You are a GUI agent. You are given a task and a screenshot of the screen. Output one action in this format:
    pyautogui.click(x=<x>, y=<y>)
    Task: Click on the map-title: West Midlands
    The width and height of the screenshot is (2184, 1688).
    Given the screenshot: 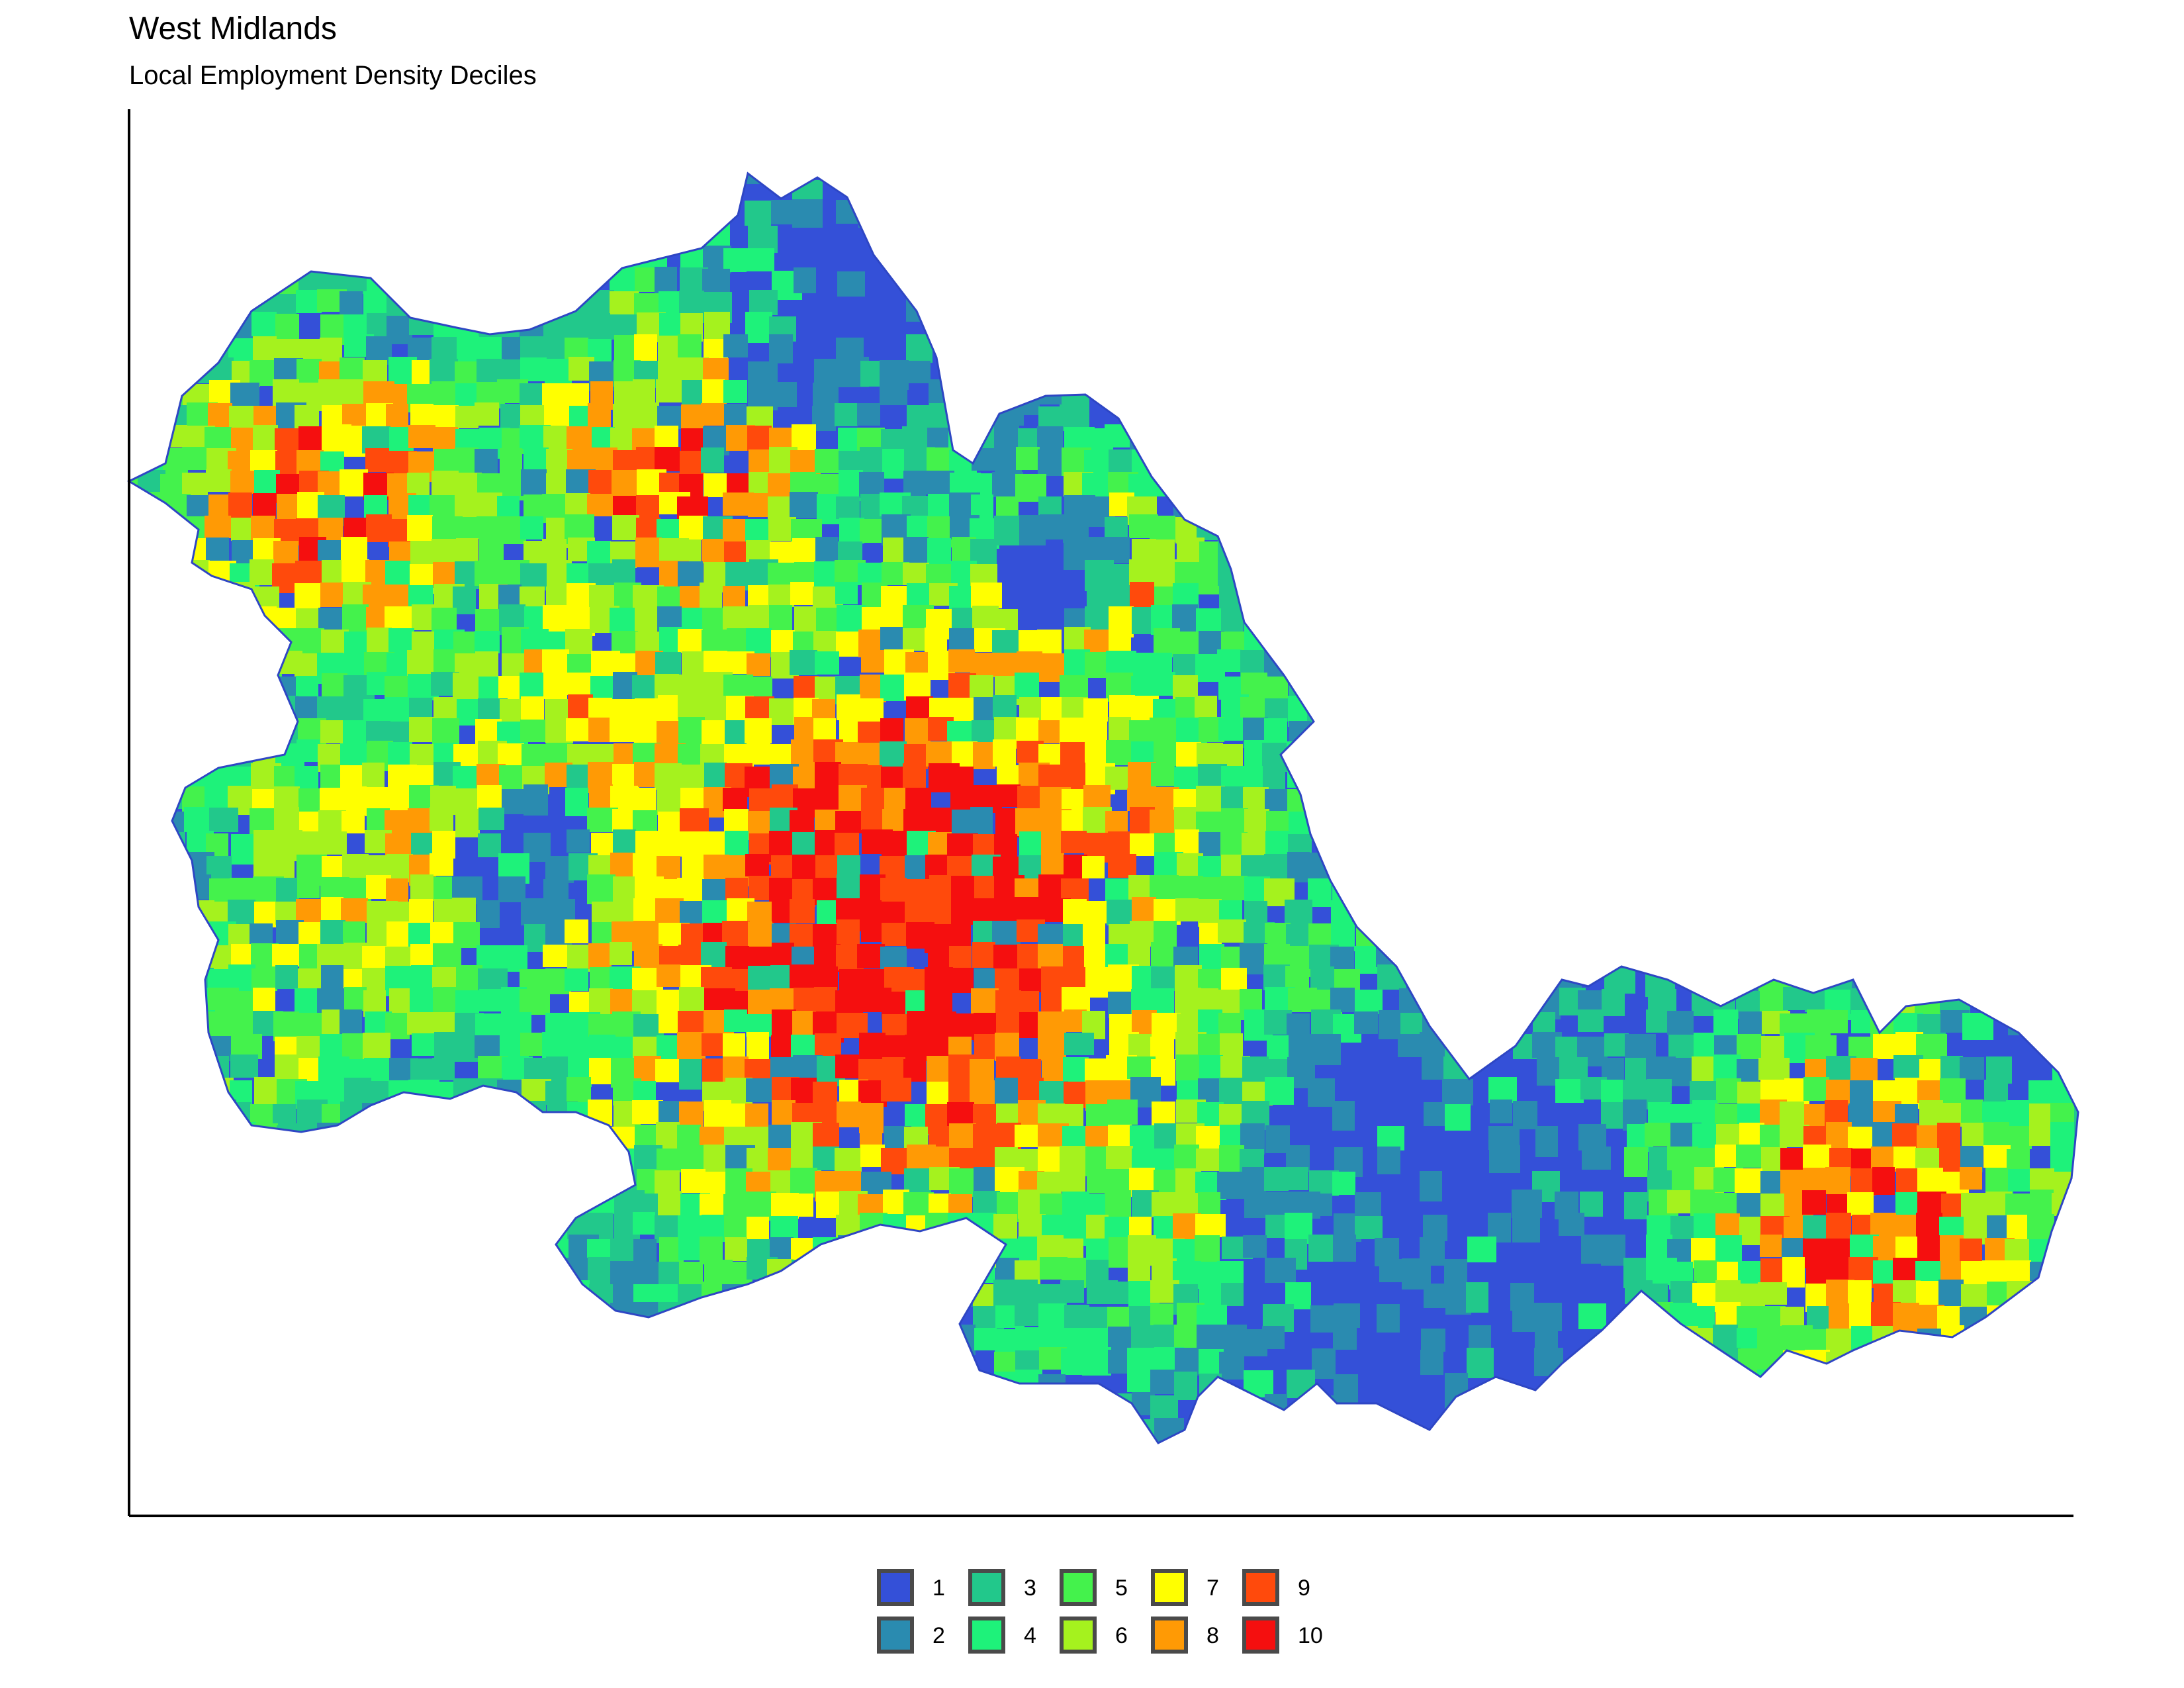 What is the action you would take?
    pyautogui.click(x=233, y=28)
    